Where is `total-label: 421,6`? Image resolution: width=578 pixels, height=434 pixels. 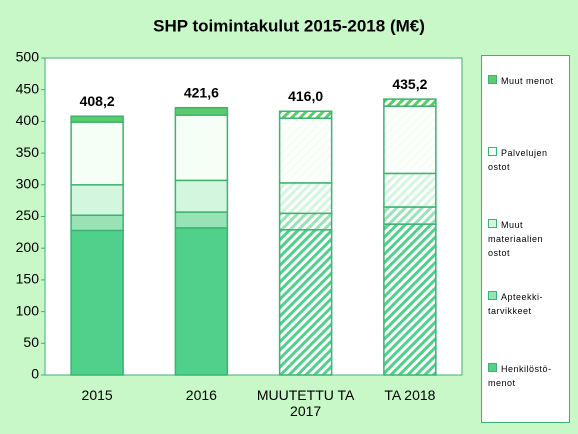
total-label: 421,6 is located at coordinates (201, 92).